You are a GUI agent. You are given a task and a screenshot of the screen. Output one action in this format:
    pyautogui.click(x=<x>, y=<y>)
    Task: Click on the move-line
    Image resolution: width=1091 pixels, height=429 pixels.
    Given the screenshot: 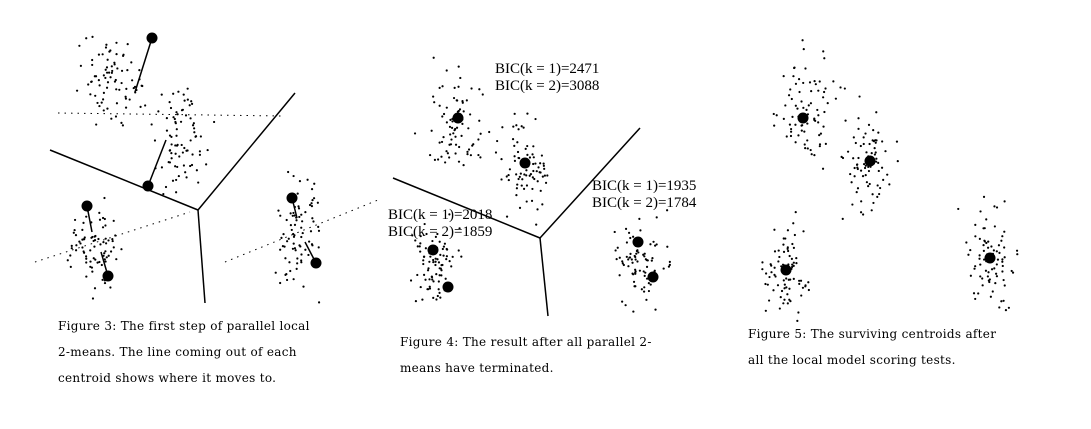 What is the action you would take?
    pyautogui.click(x=157, y=163)
    